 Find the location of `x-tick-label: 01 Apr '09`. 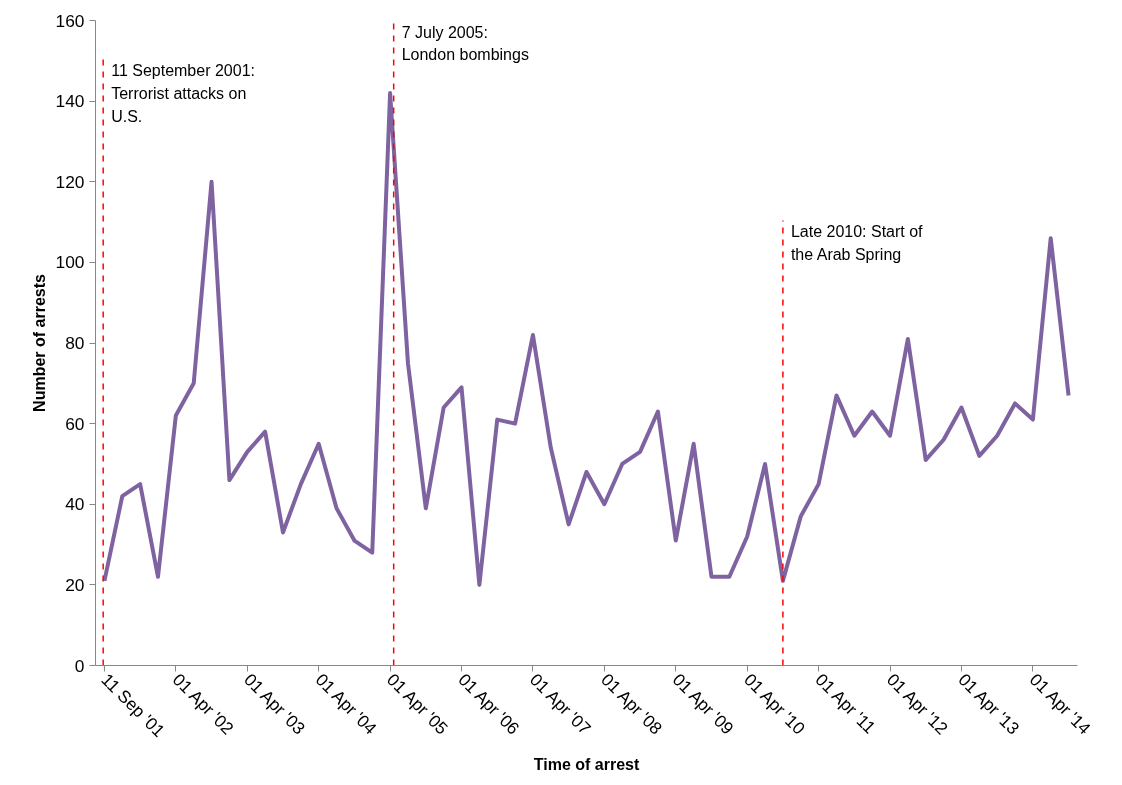

x-tick-label: 01 Apr '09 is located at coordinates (703, 704).